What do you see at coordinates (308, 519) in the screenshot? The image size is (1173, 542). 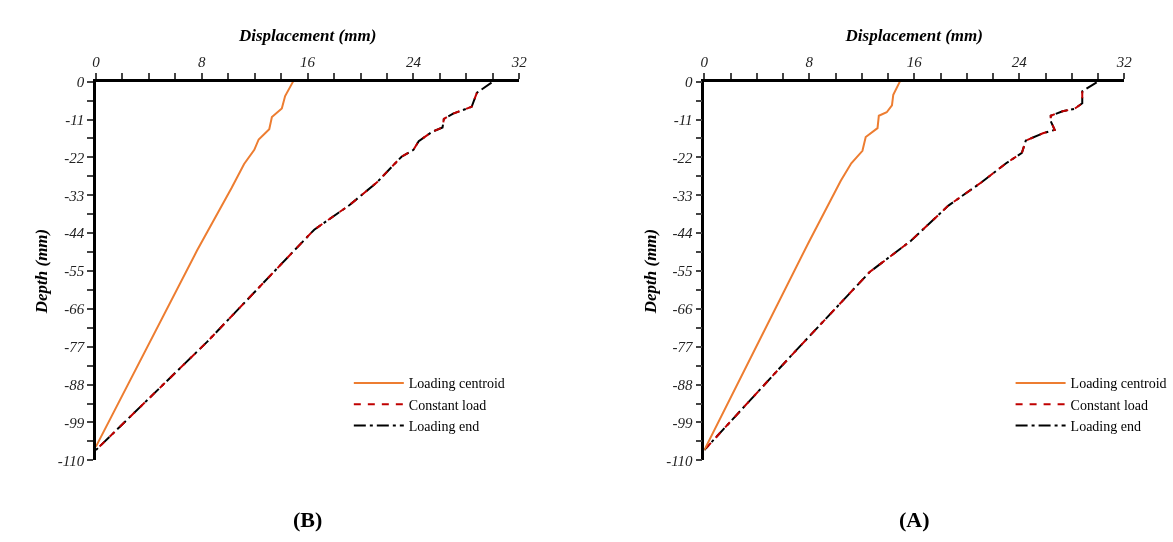 I see `text: (B)` at bounding box center [308, 519].